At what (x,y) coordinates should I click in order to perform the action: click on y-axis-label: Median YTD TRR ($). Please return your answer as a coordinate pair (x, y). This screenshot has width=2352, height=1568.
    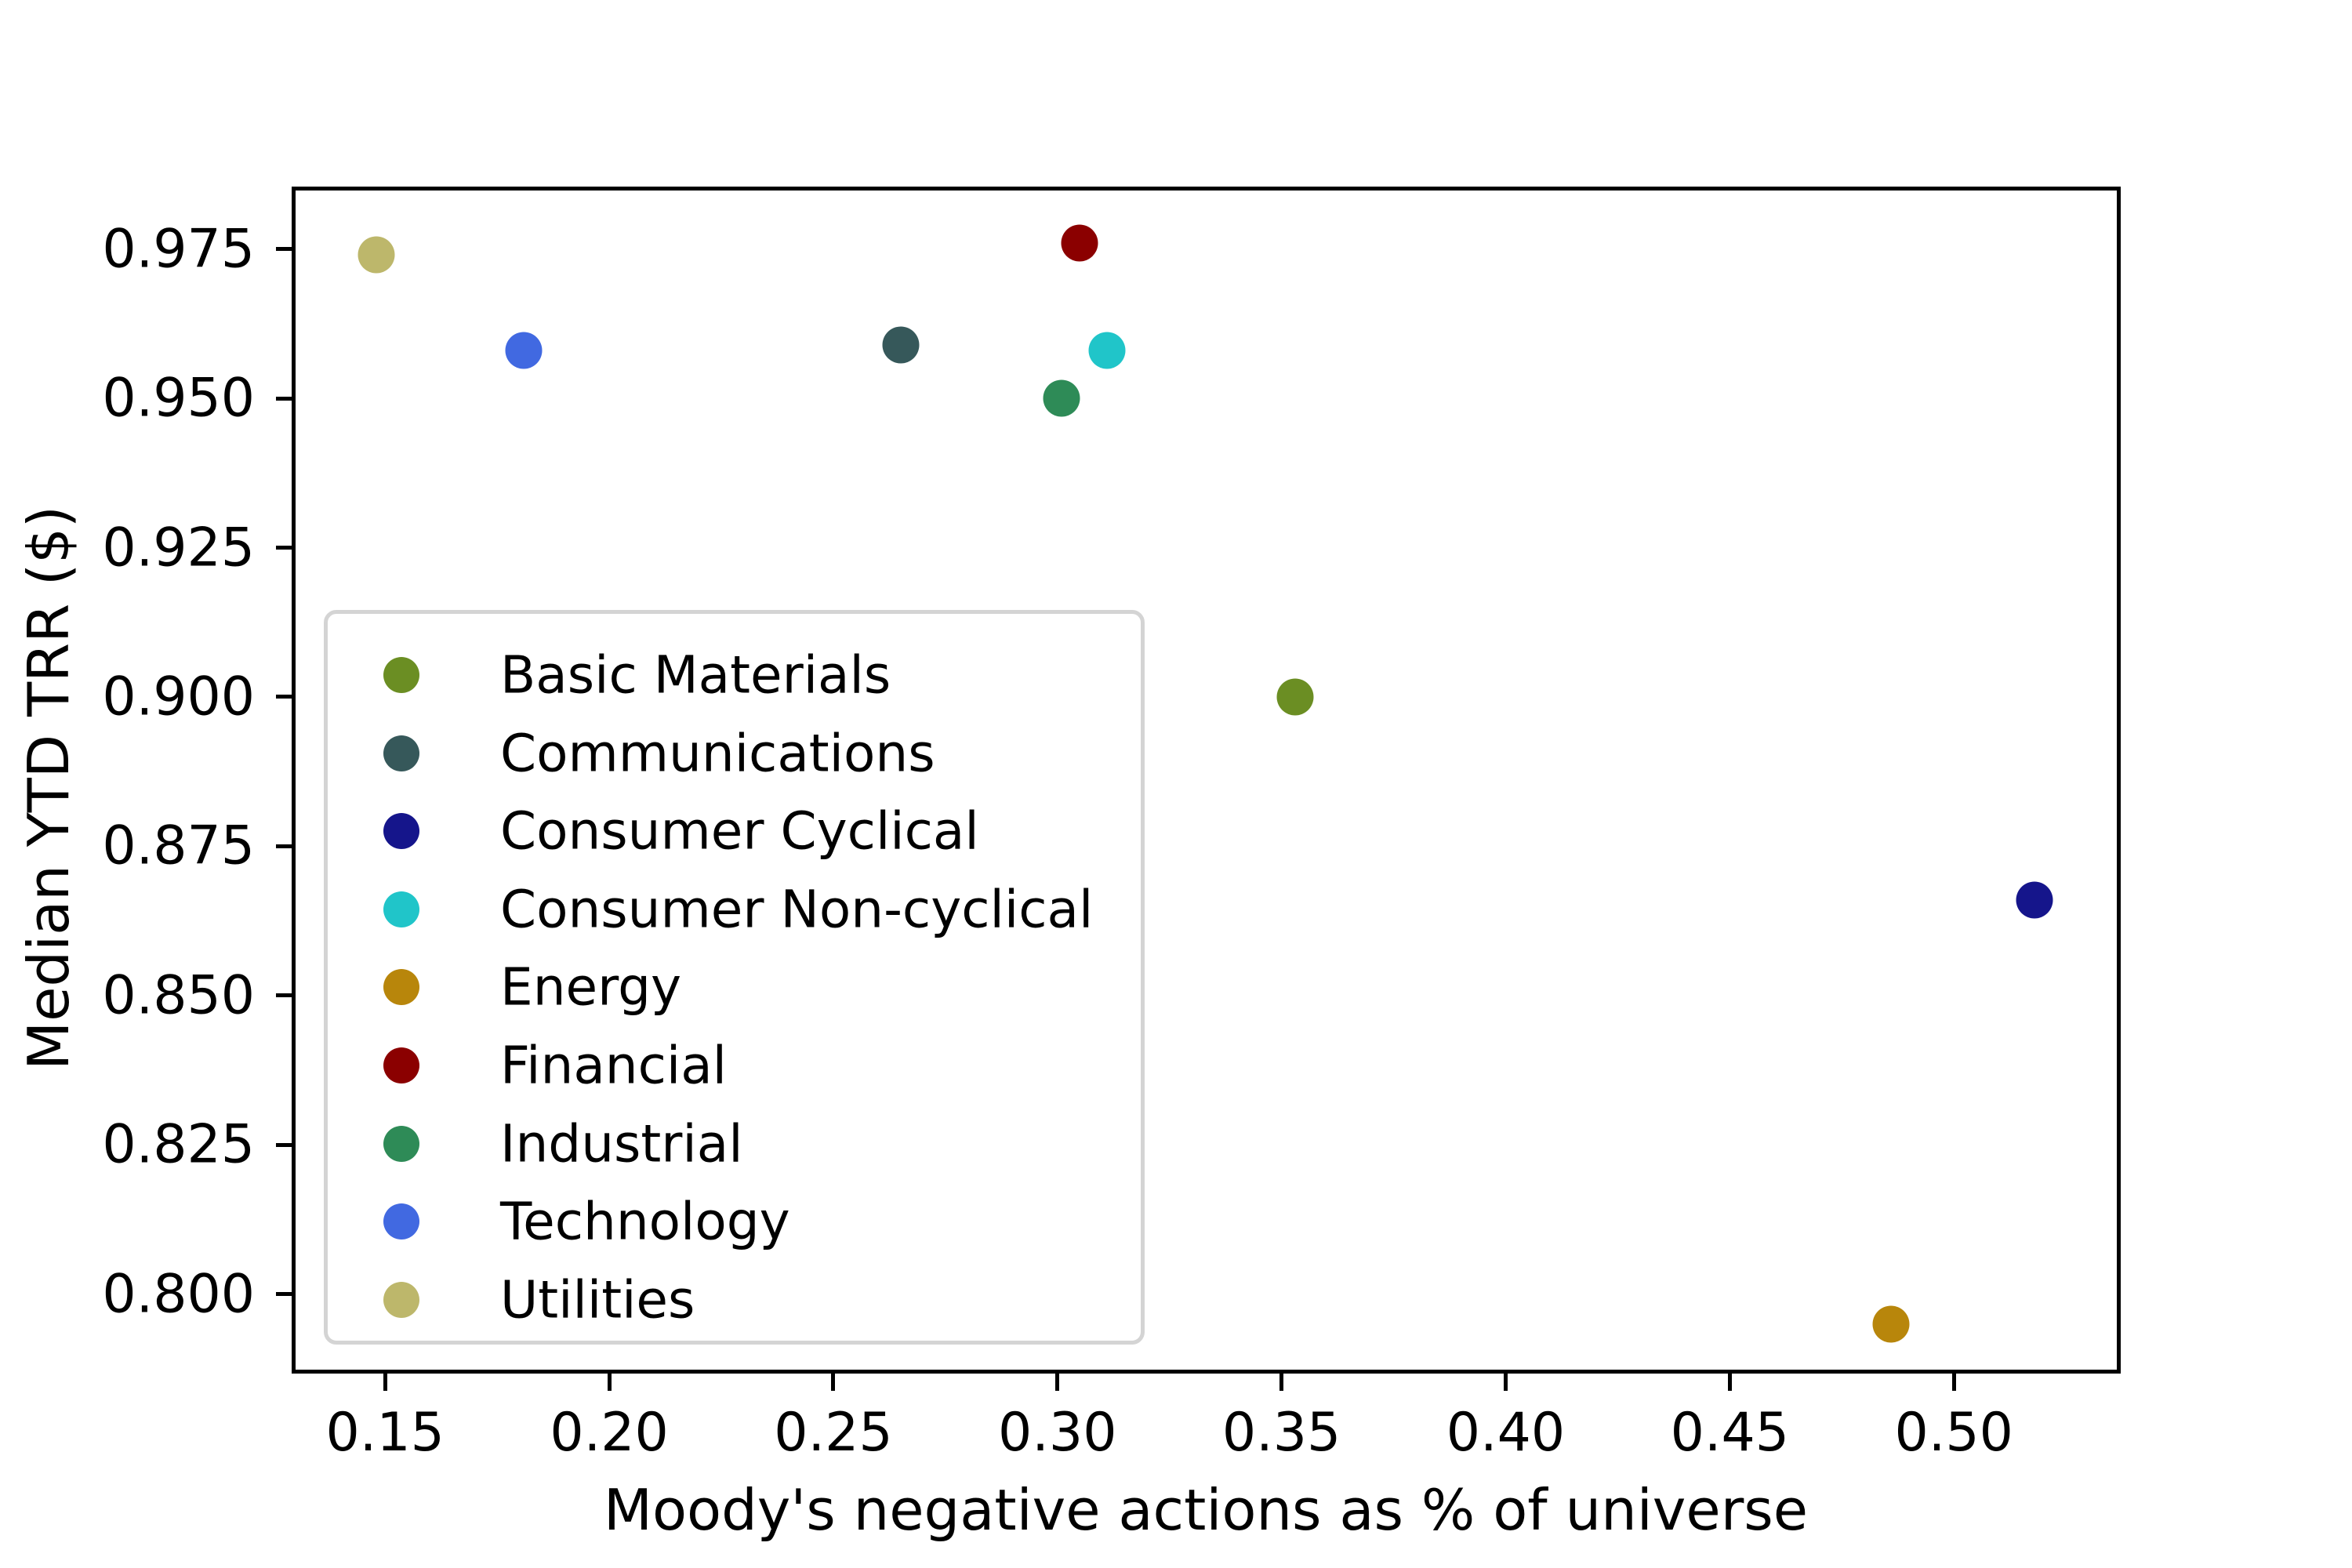
    Looking at the image, I should click on (49, 788).